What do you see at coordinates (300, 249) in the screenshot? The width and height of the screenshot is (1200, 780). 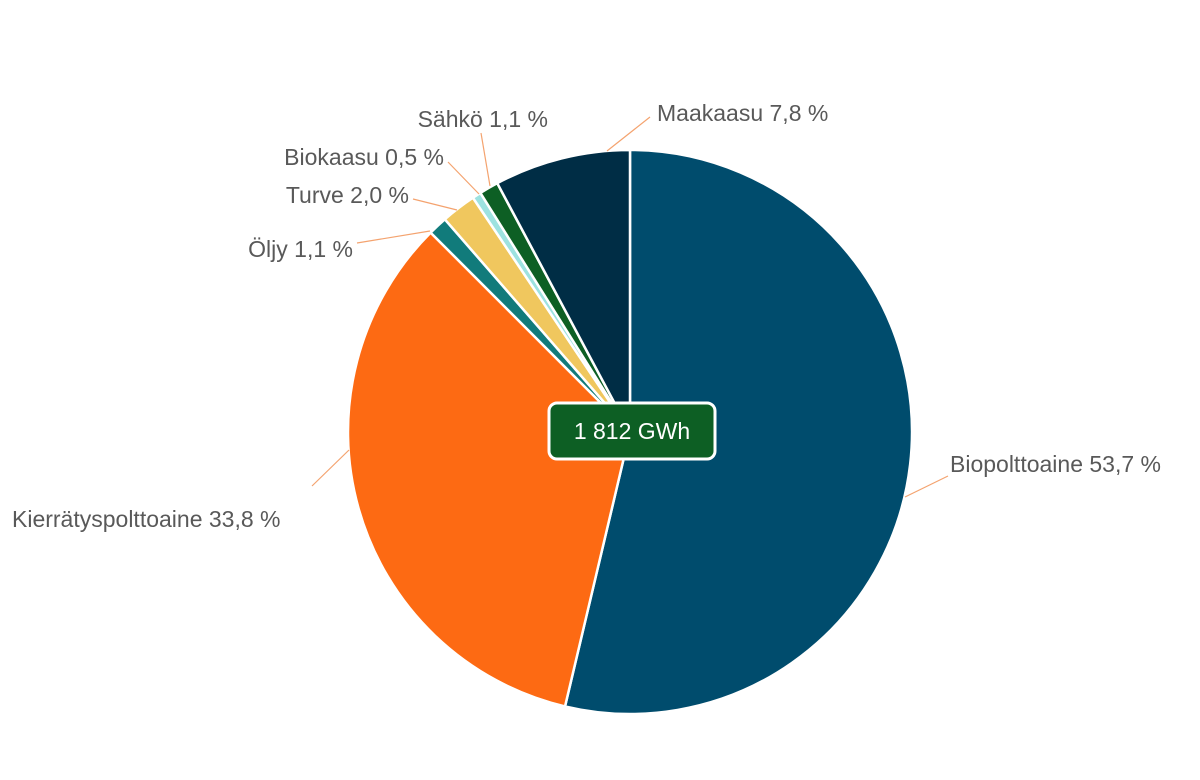 I see `slice-label-öljy: Öljy 1,1 %` at bounding box center [300, 249].